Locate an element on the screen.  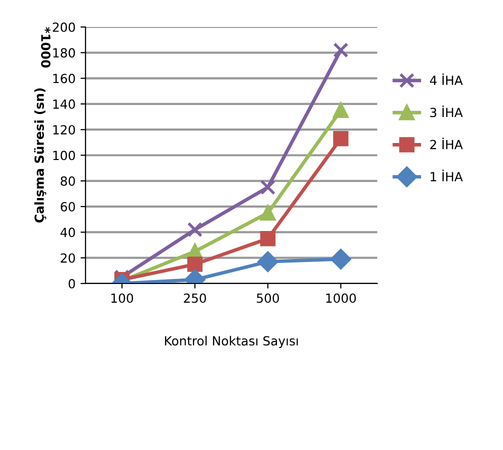
y-tick-label: 120 is located at coordinates (64, 130).